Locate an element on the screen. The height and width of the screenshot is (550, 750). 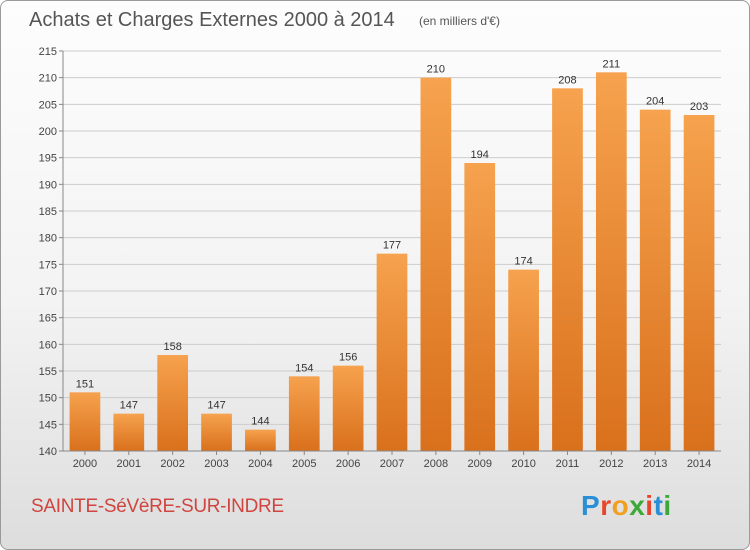
y-tick-label: 165 is located at coordinates (48, 319).